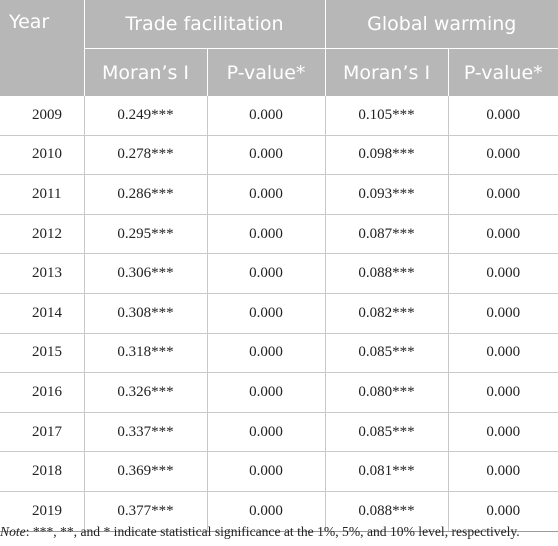  I want to click on table-row: 2018 0.369*** 0.000 0.081*** 0.000, so click(279, 471).